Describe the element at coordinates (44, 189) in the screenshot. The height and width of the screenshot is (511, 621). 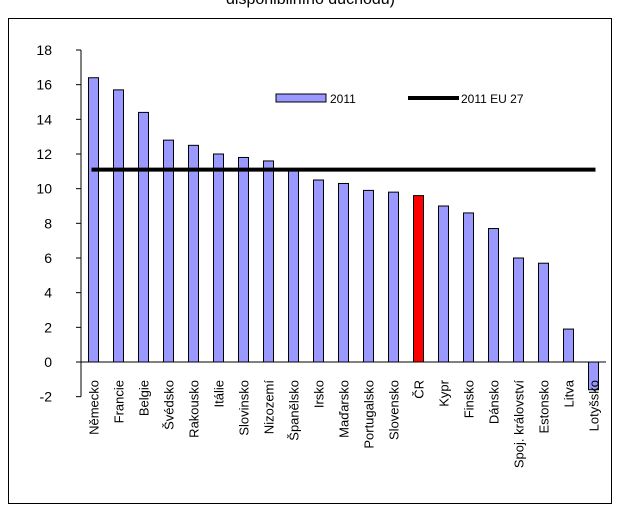
I see `y-tick-label: 10` at that location.